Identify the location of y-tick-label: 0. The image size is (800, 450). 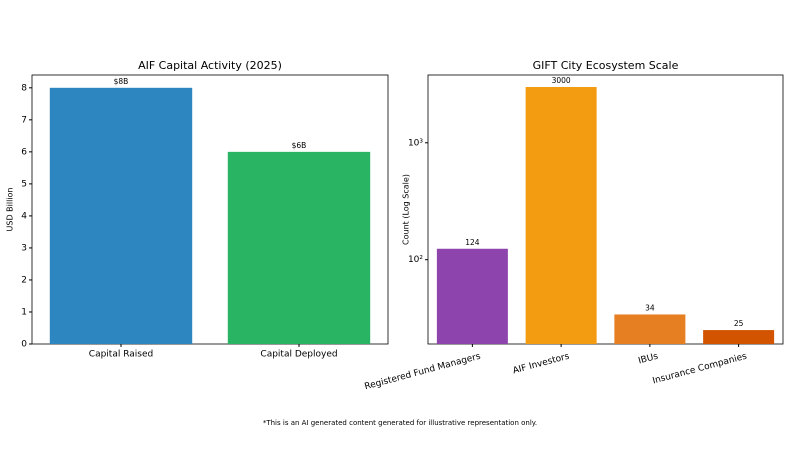
(24, 345).